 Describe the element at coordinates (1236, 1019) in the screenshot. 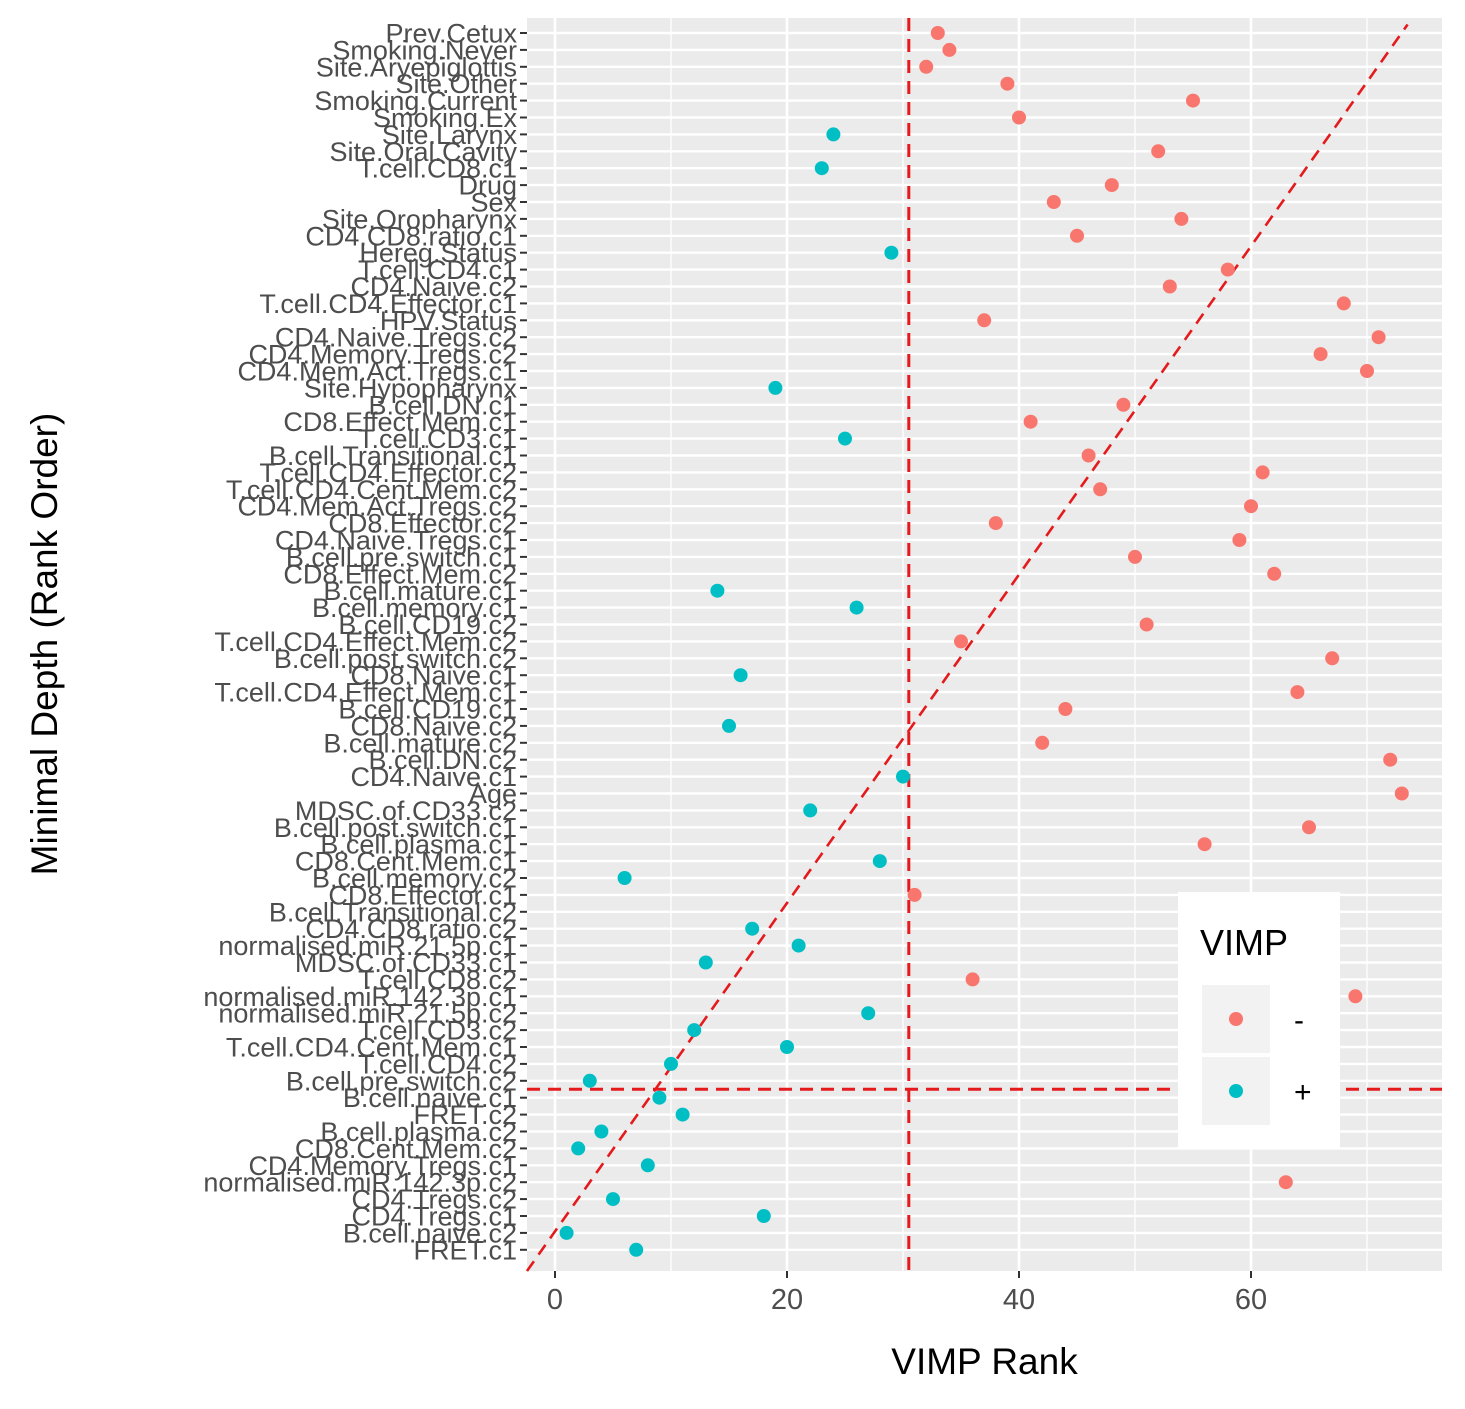

I see `legend-key-minus-dot` at that location.